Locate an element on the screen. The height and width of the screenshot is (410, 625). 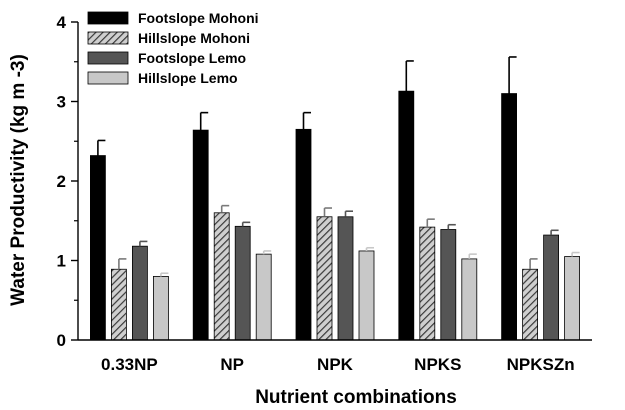
x-axis-title: Nutrient combinations is located at coordinates (356, 397).